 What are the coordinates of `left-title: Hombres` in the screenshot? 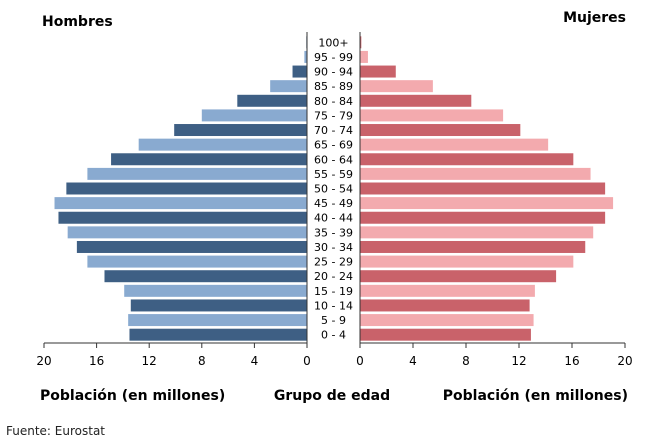 It's located at (77, 22).